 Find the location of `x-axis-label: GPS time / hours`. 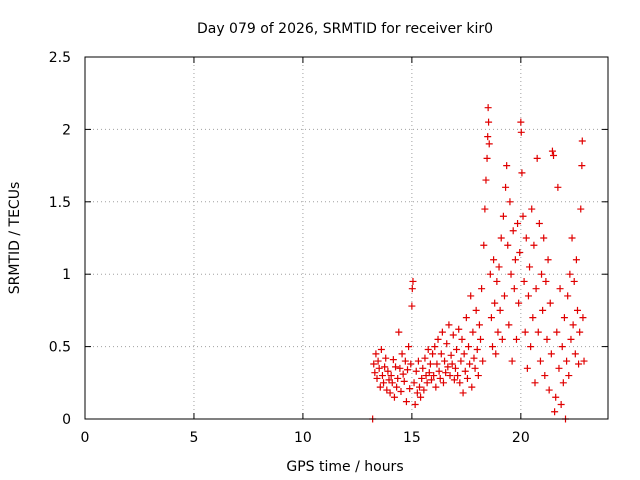

x-axis-label: GPS time / hours is located at coordinates (344, 467).